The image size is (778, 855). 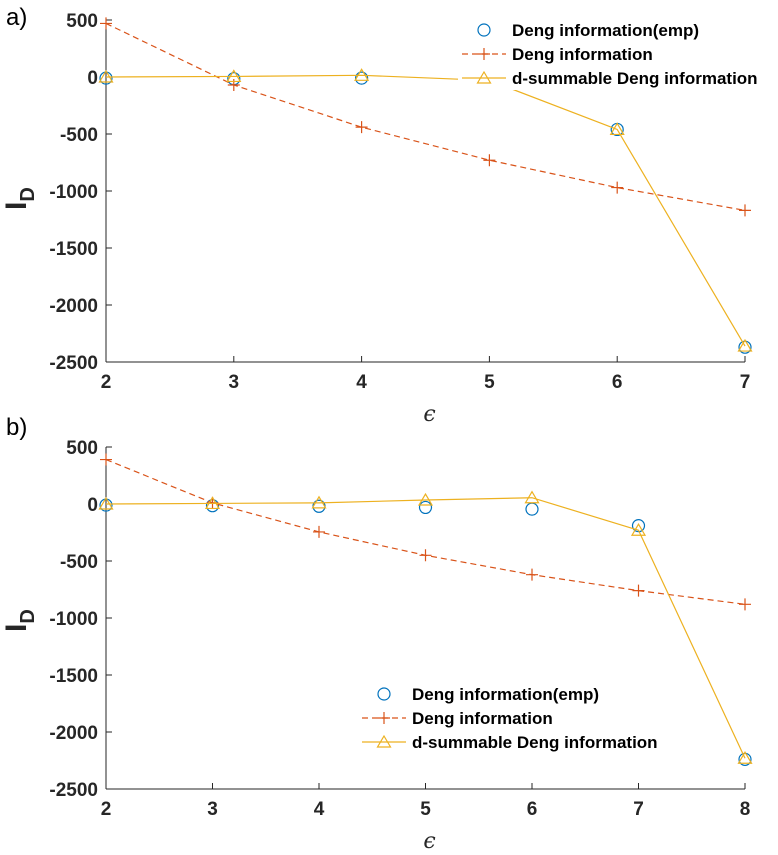 I want to click on x-tick-label: 8, so click(x=745, y=809).